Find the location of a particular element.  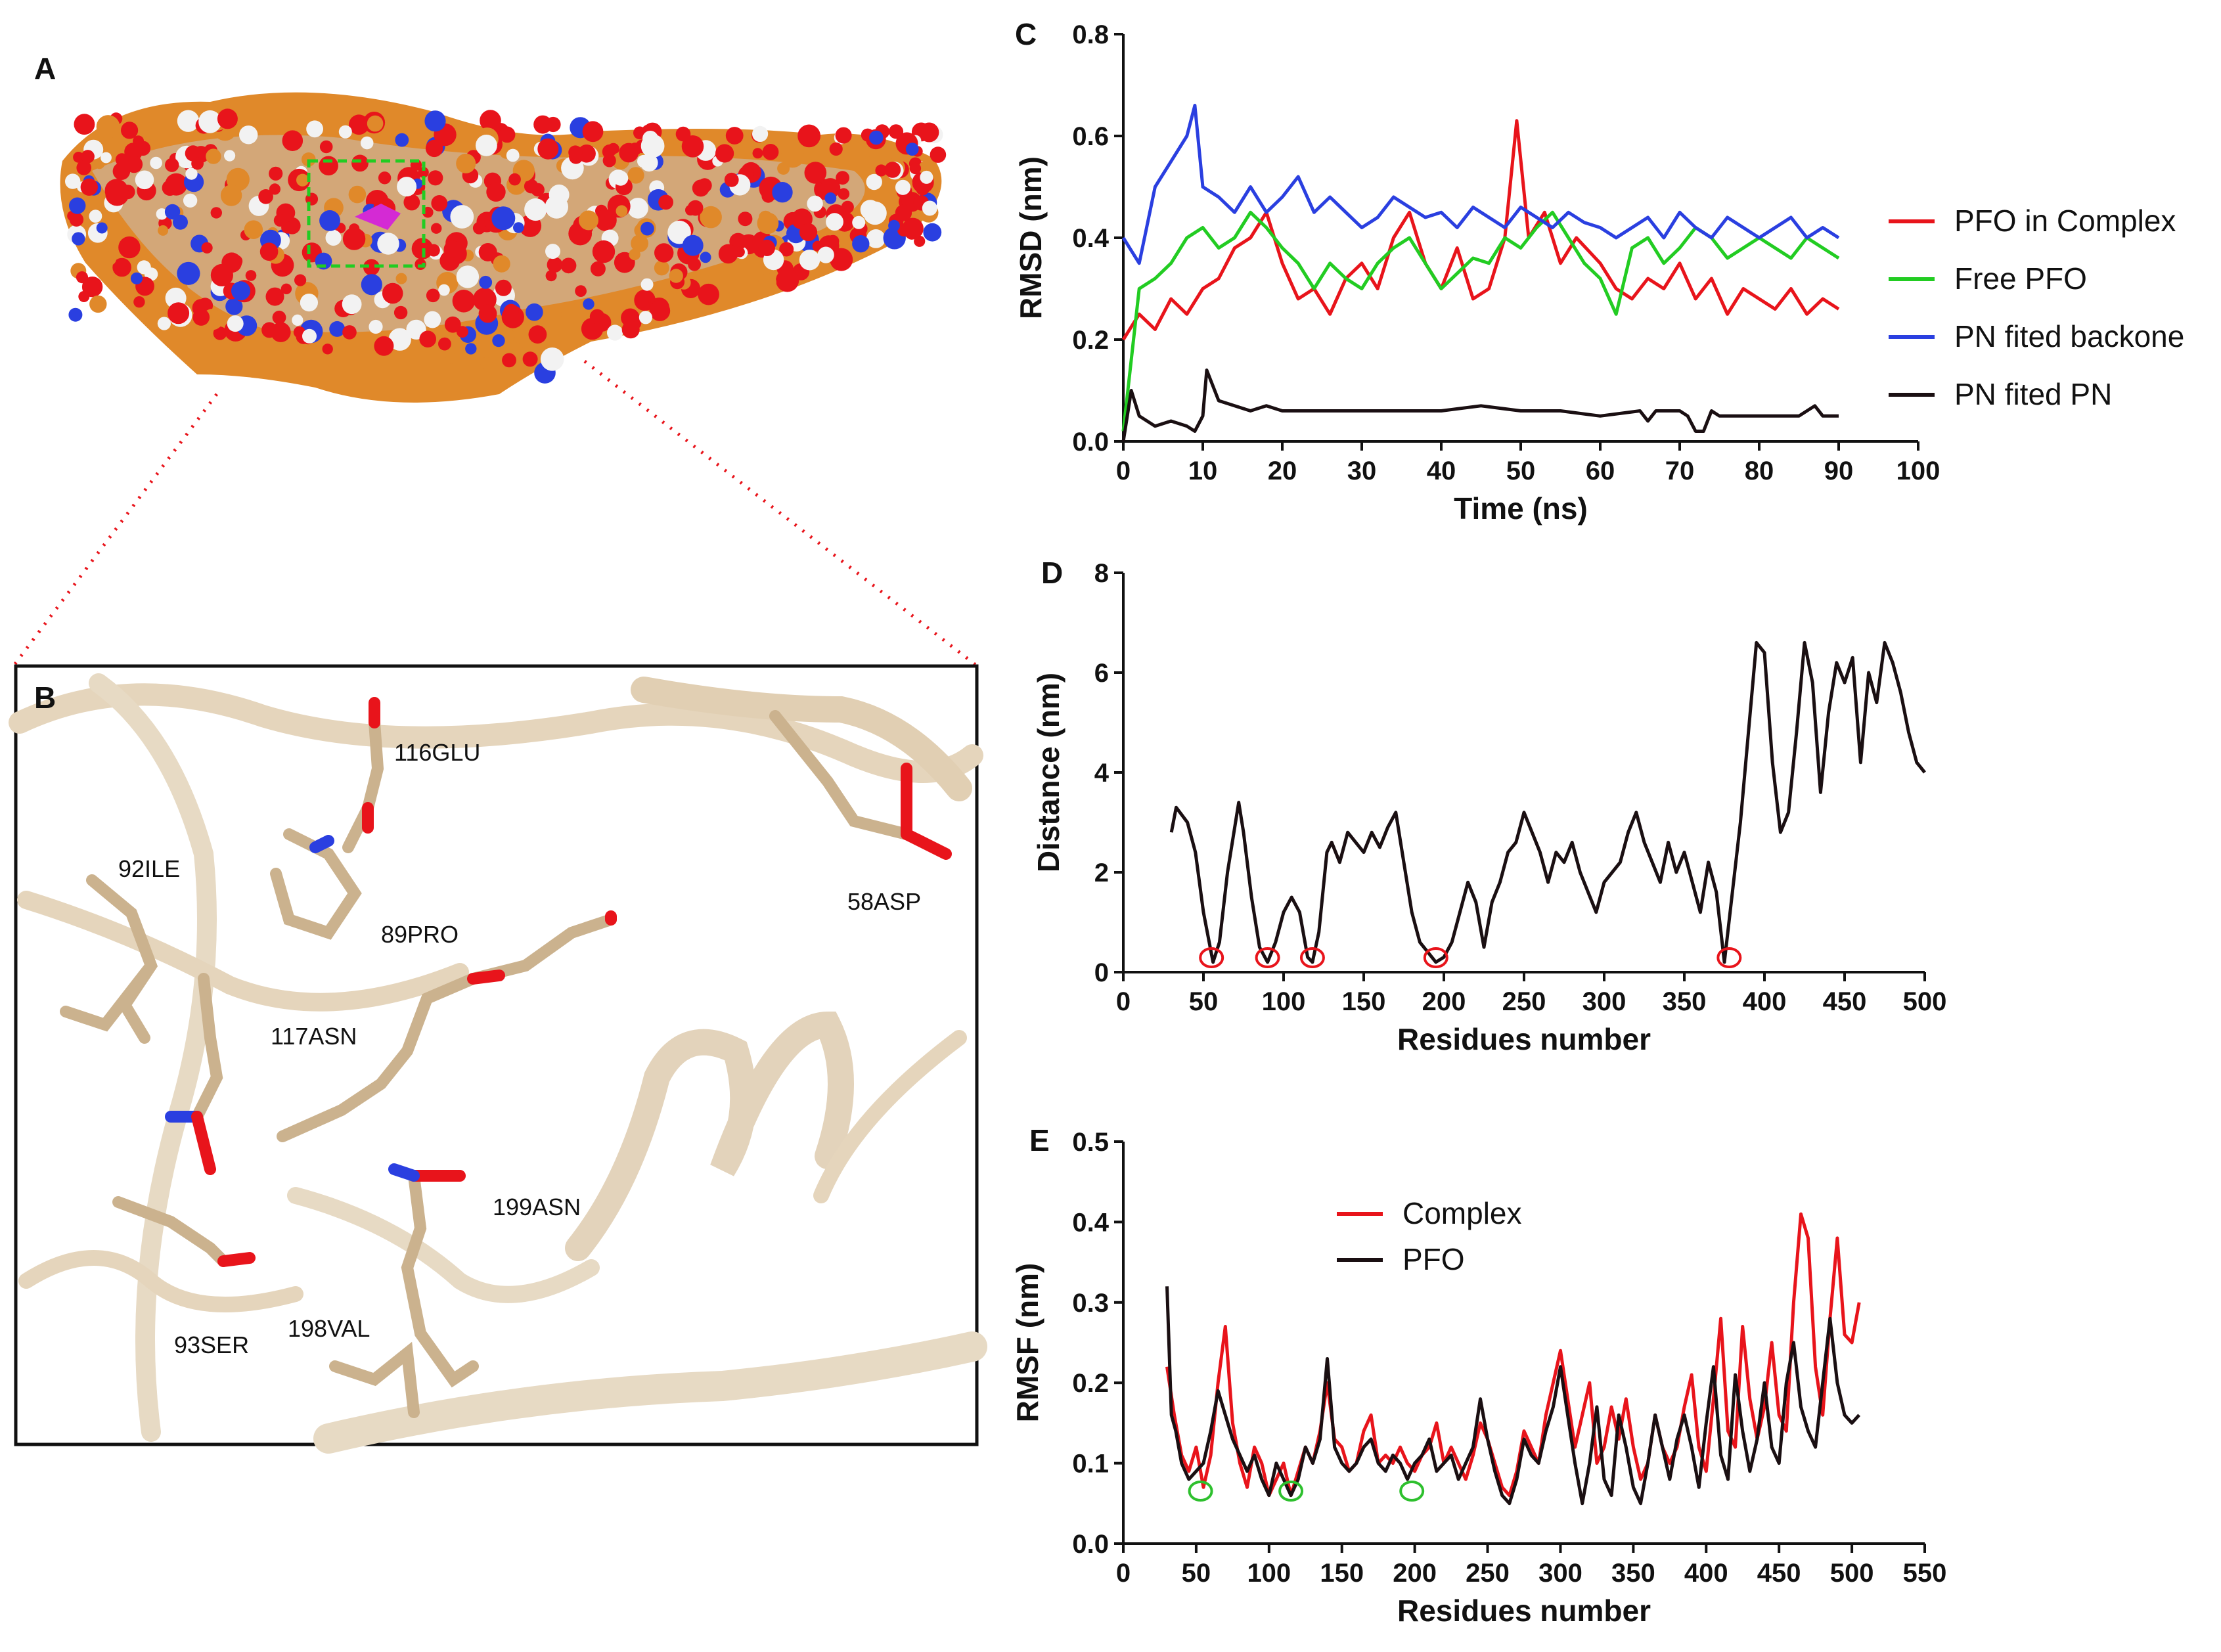

y-tick-label: 0.2 is located at coordinates (1090, 341).